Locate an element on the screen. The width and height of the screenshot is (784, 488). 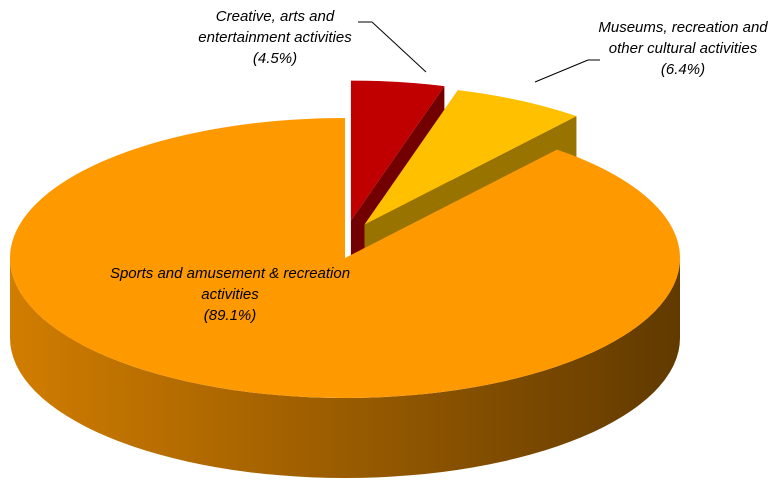
value-label: (89.1%) is located at coordinates (230, 315).